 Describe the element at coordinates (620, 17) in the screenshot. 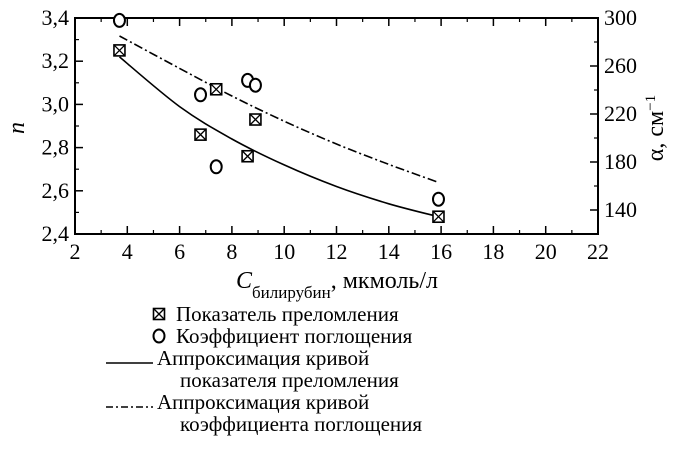

I see `y-right-tick-label: 300` at that location.